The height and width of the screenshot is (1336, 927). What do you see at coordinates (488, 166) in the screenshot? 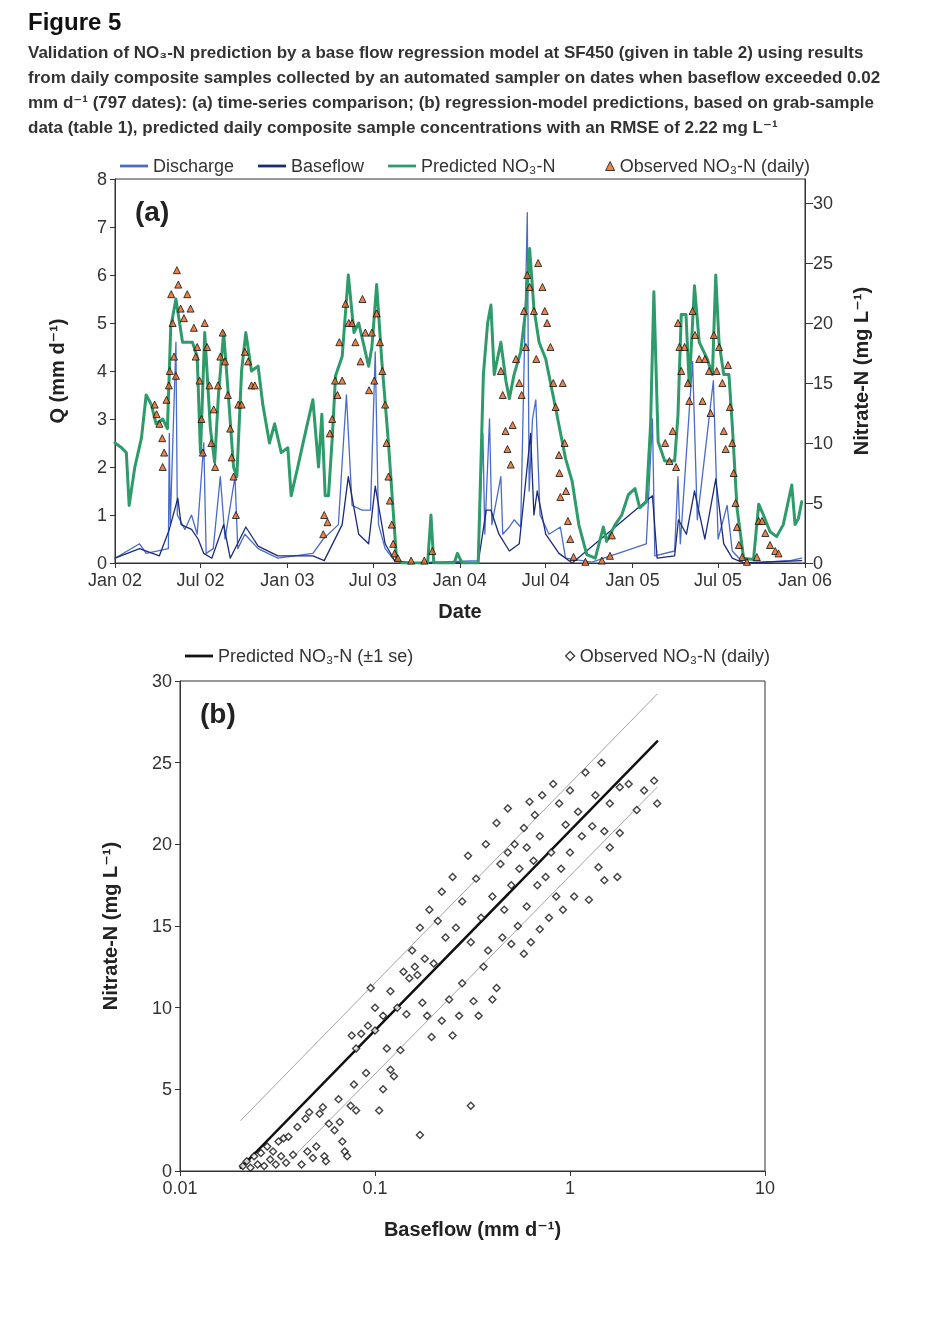
I see `legend-label: Predicted NO₃-N` at bounding box center [488, 166].